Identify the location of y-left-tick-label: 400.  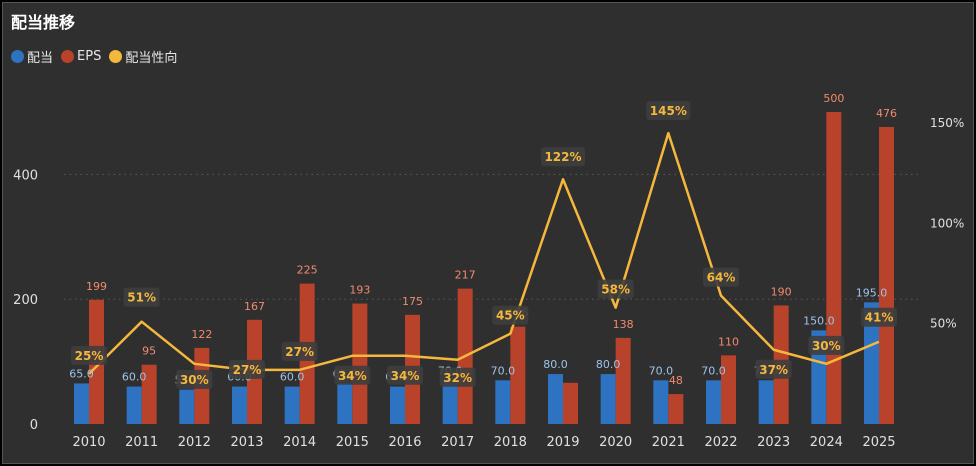
(25, 175).